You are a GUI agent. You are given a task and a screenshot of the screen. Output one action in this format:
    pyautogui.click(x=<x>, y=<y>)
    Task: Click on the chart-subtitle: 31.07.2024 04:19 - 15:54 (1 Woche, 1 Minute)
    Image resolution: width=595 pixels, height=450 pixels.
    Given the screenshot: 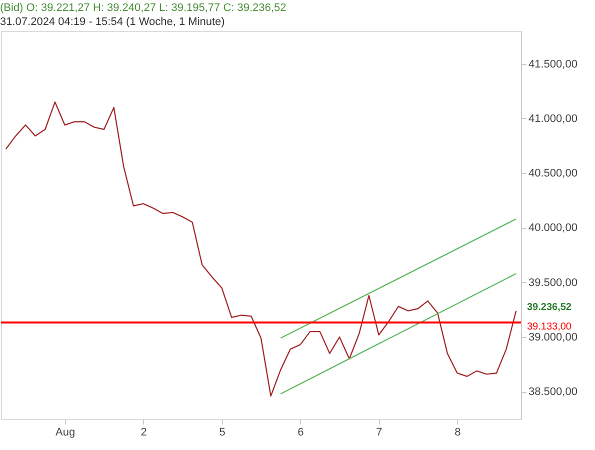 What is the action you would take?
    pyautogui.click(x=112, y=22)
    